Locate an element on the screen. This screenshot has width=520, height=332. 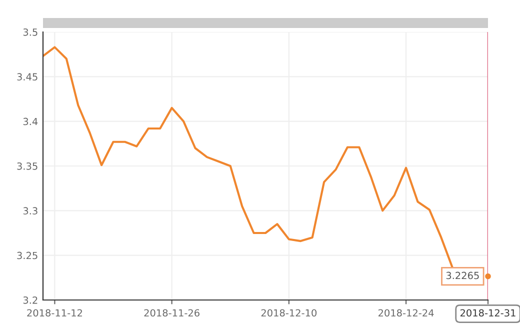
y-tick-label: 3.45 is located at coordinates (27, 76).